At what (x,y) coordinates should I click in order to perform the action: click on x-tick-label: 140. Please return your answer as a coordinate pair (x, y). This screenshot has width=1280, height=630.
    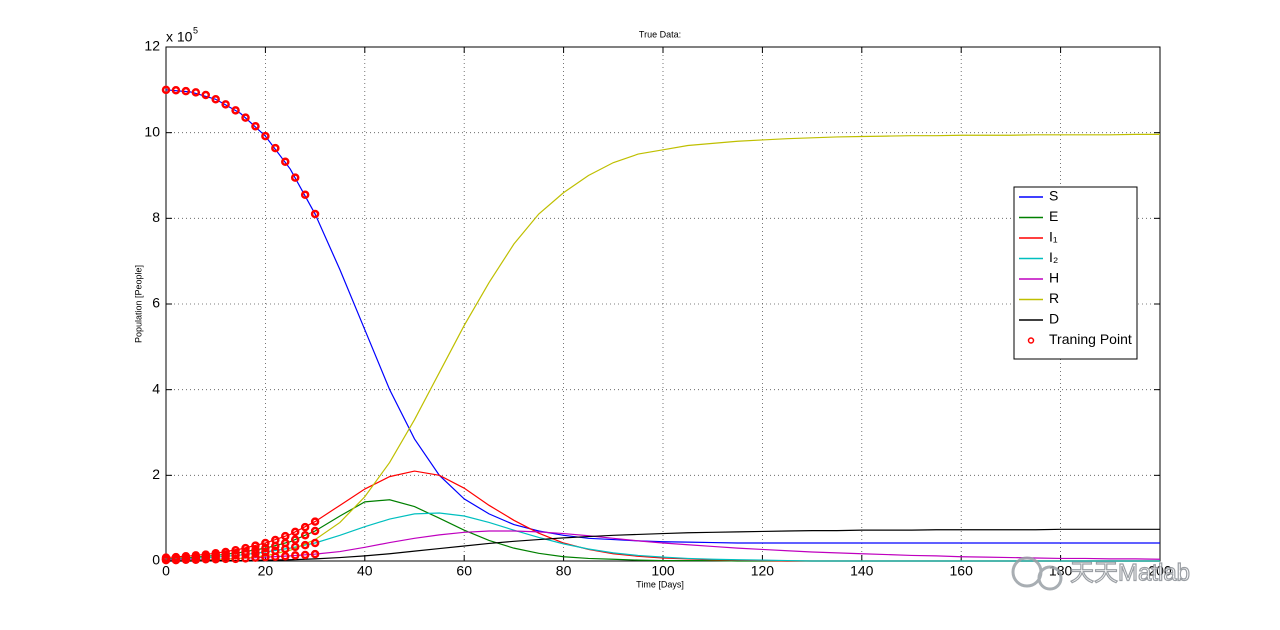
    Looking at the image, I should click on (862, 571).